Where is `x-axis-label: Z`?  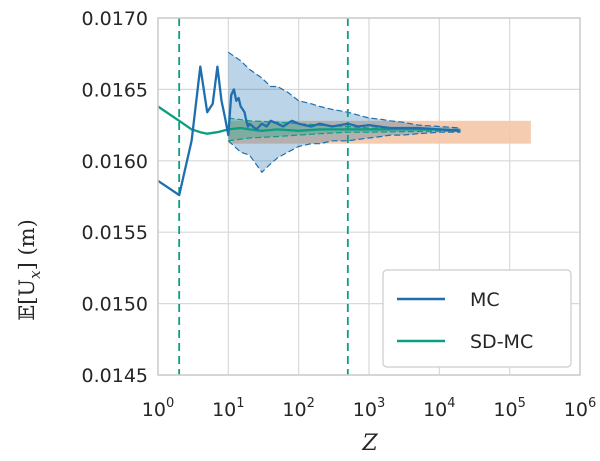 x-axis-label: Z is located at coordinates (369, 443).